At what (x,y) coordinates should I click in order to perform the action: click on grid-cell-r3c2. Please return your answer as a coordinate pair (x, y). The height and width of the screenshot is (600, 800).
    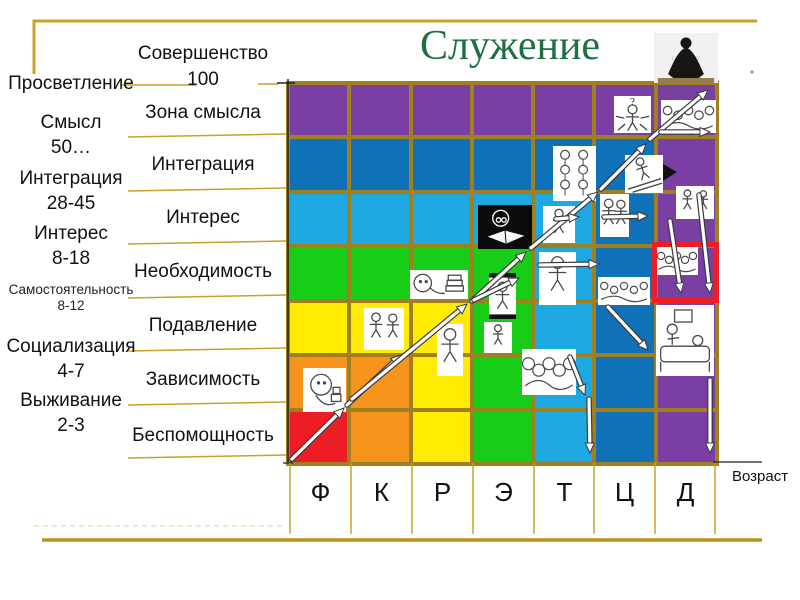
    Looking at the image, I should click on (380, 219).